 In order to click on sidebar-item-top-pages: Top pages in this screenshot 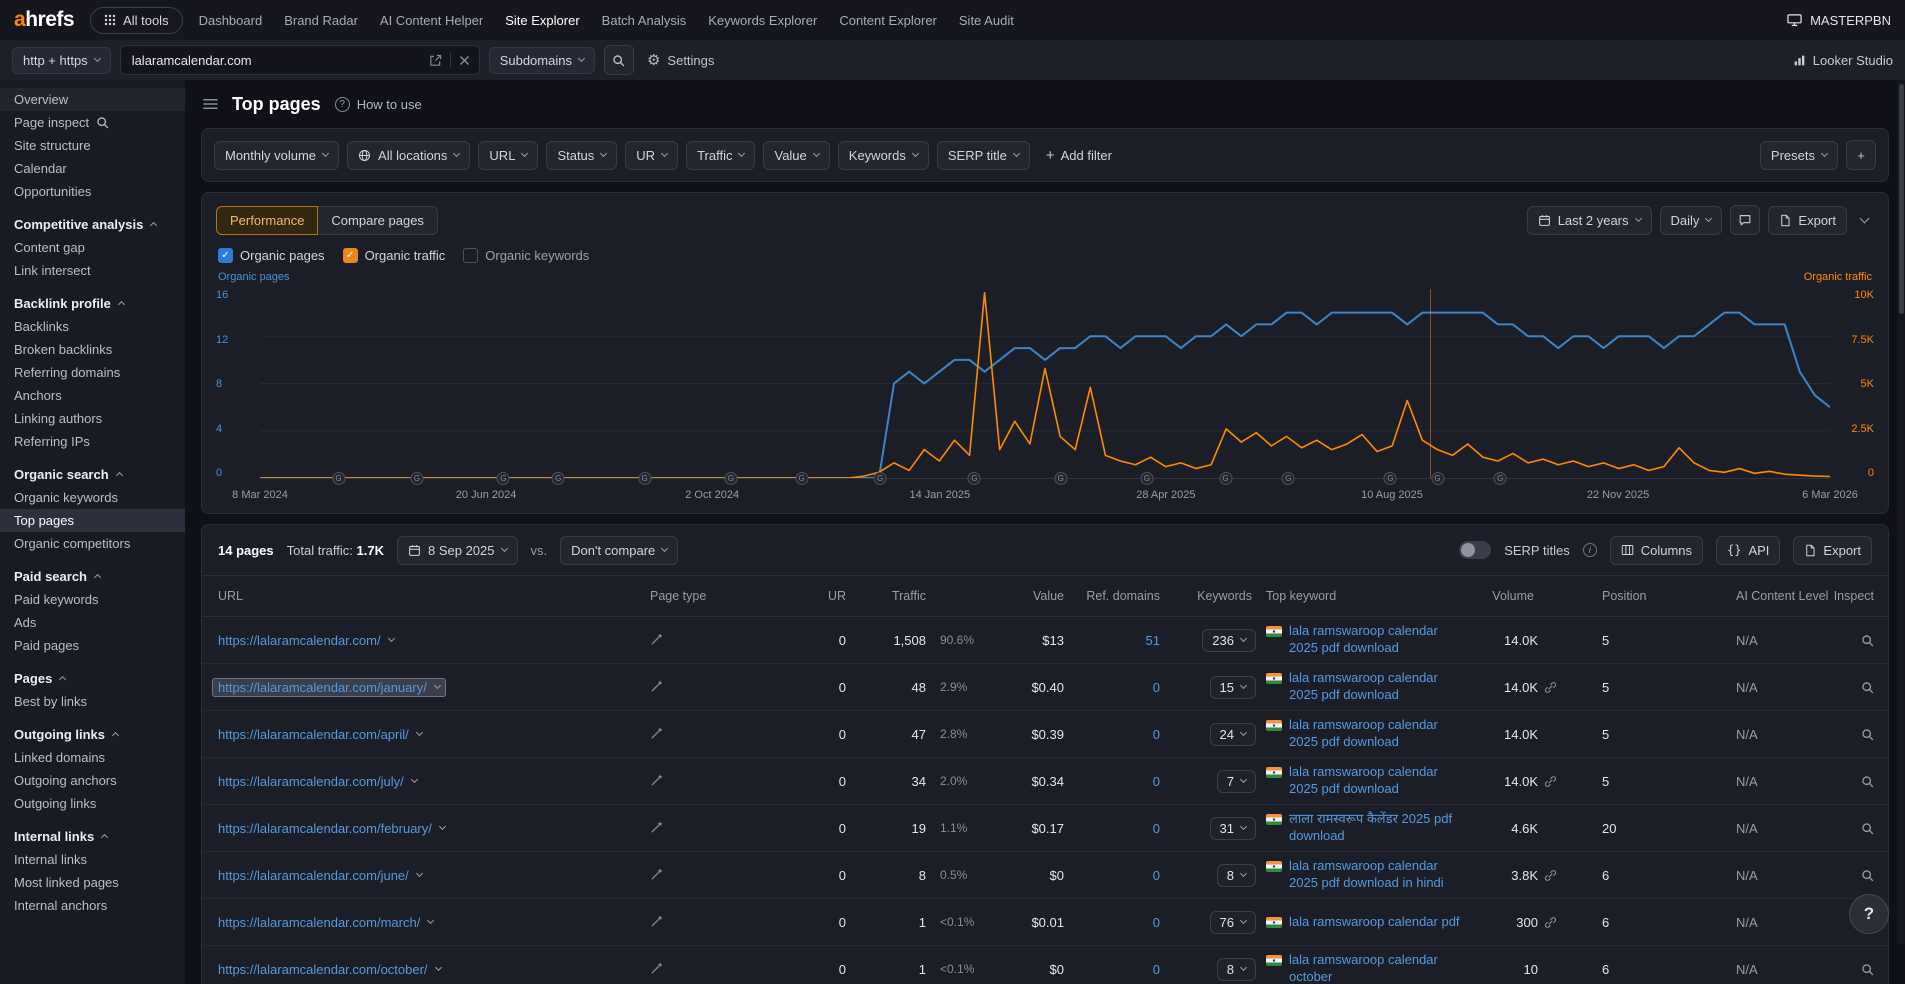, I will do `click(92, 520)`.